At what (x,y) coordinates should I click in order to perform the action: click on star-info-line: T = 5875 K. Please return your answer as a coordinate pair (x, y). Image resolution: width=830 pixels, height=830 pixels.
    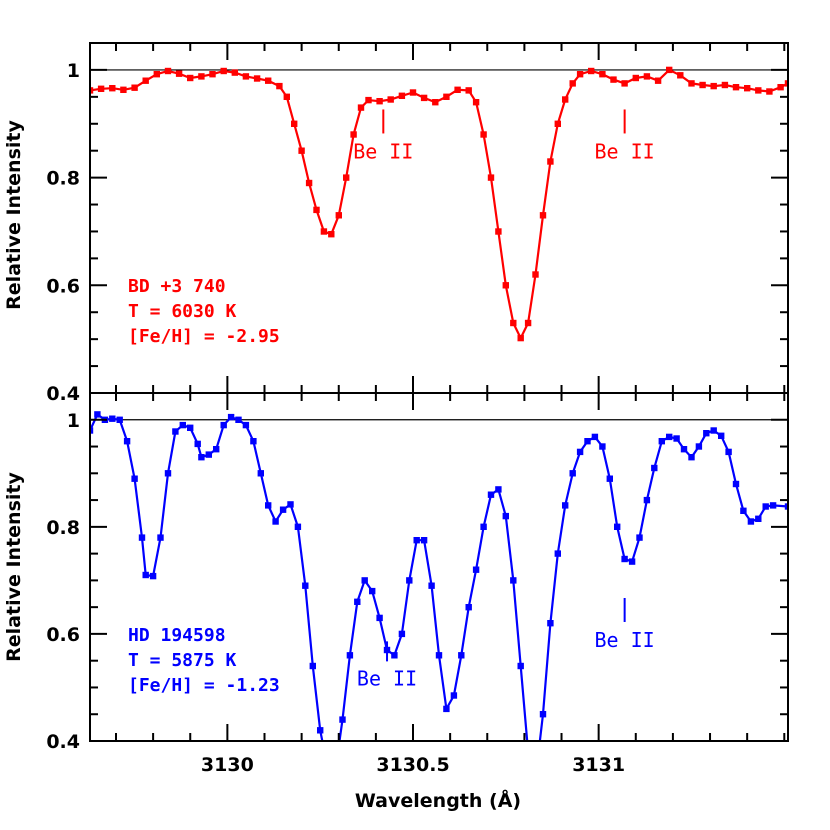
    Looking at the image, I should click on (182, 660).